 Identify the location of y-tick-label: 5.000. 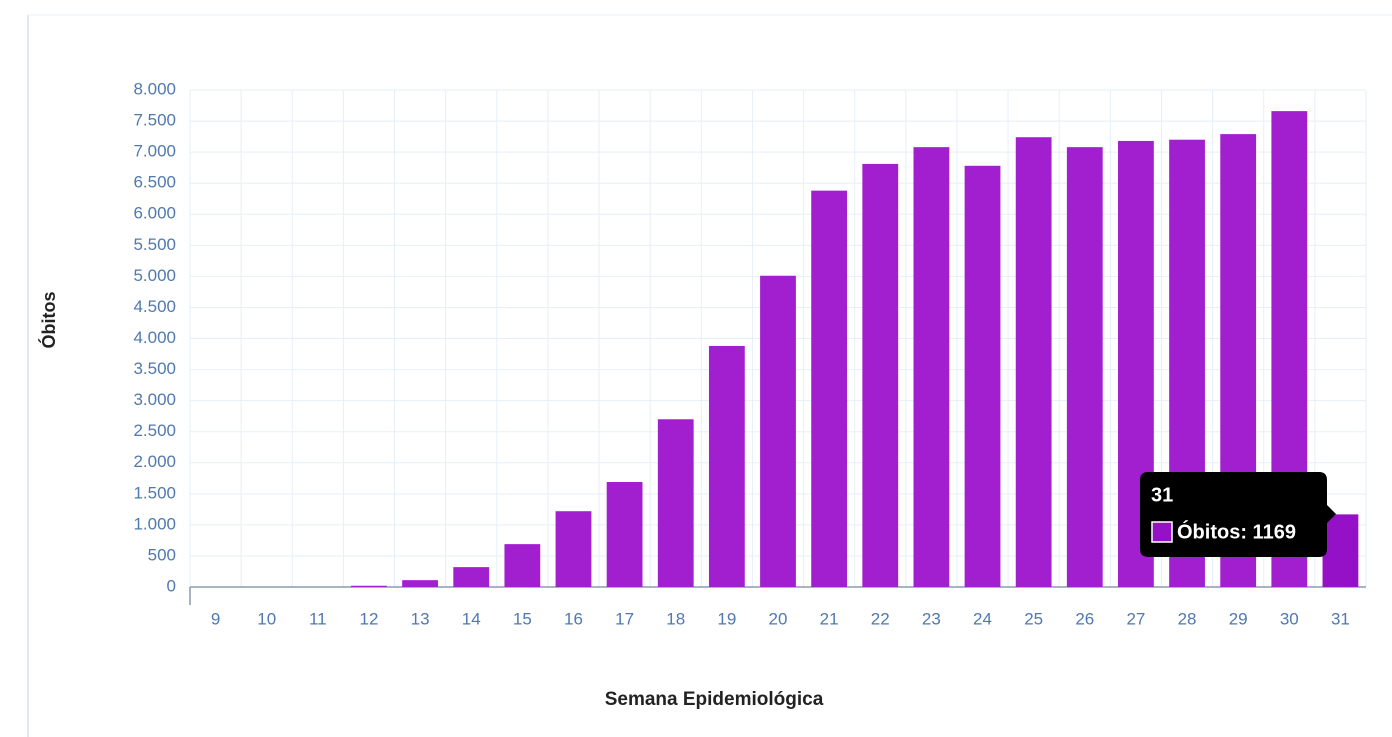
(154, 275).